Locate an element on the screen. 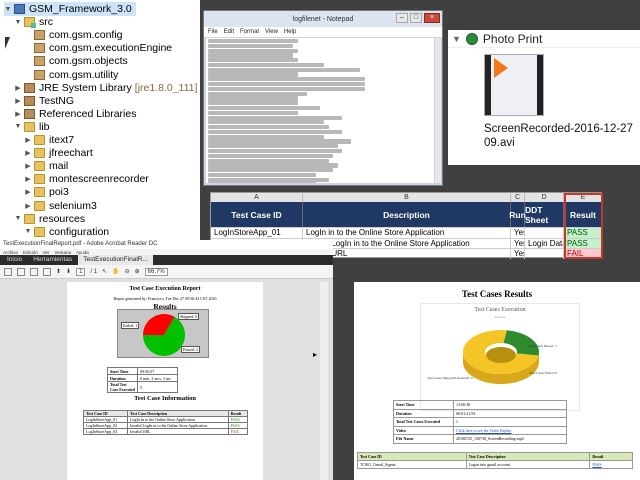 The image size is (640, 480). tree-item: ▼ src is located at coordinates (33, 22).